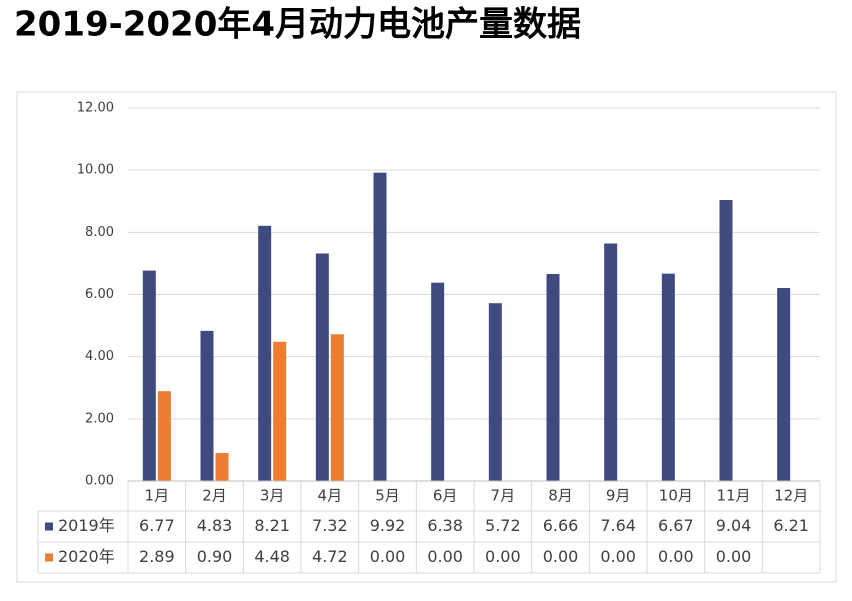  I want to click on table-value: 7.64, so click(618, 525).